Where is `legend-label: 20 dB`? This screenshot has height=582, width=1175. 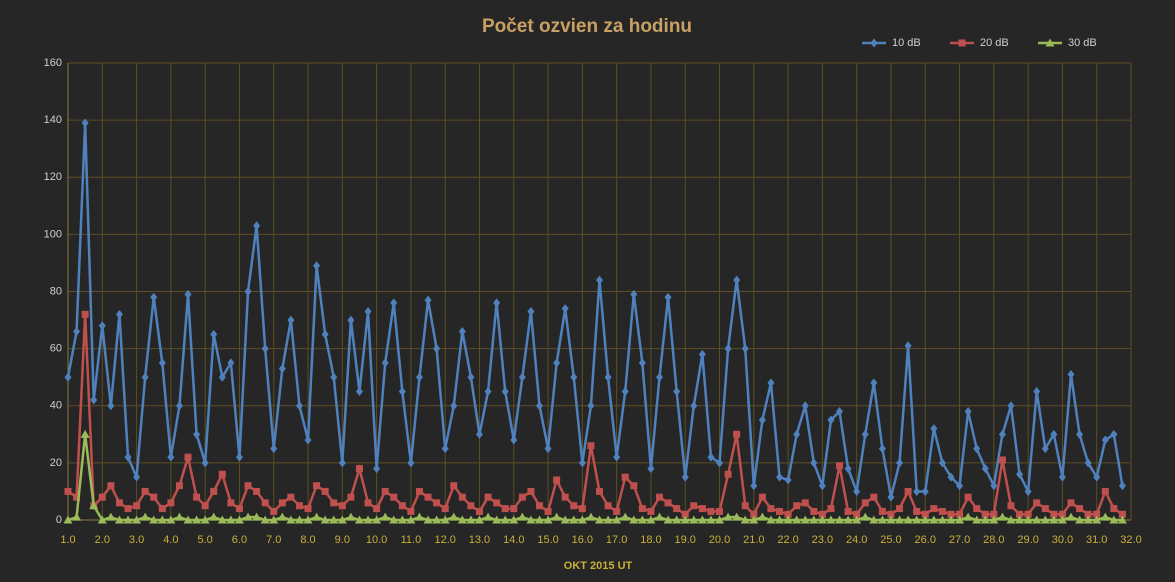 legend-label: 20 dB is located at coordinates (994, 43).